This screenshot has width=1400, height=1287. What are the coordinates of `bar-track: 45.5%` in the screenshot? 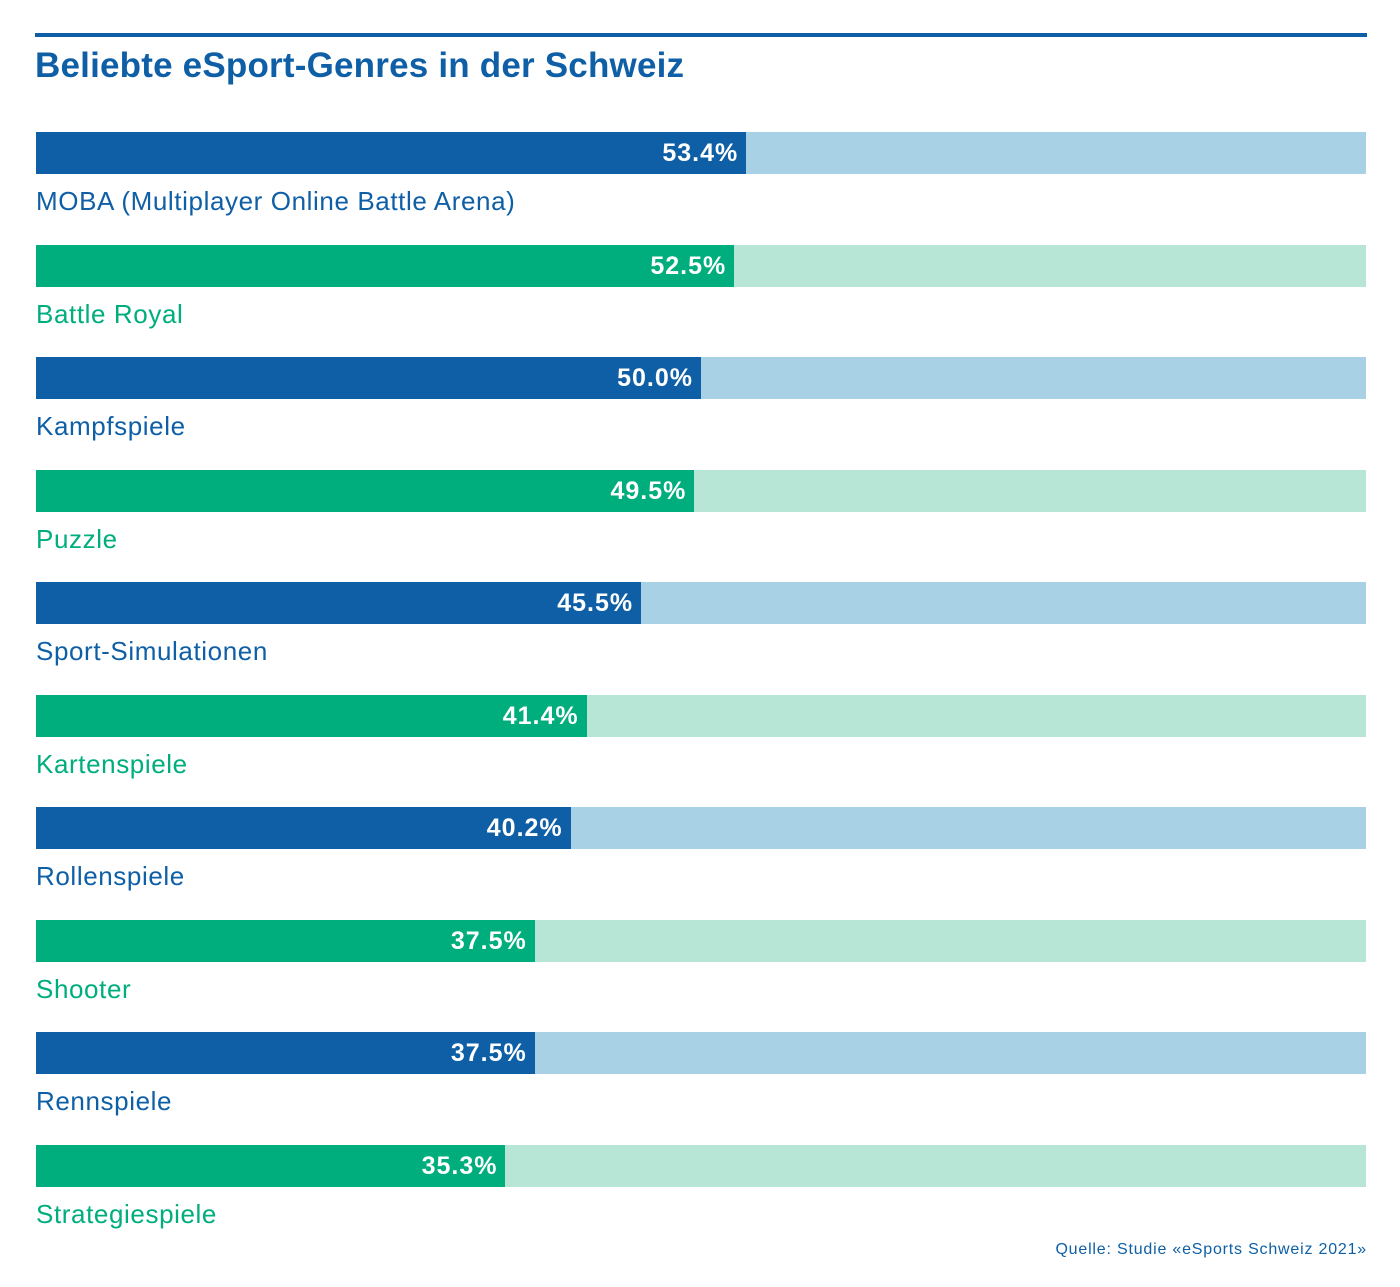 It's located at (701, 603).